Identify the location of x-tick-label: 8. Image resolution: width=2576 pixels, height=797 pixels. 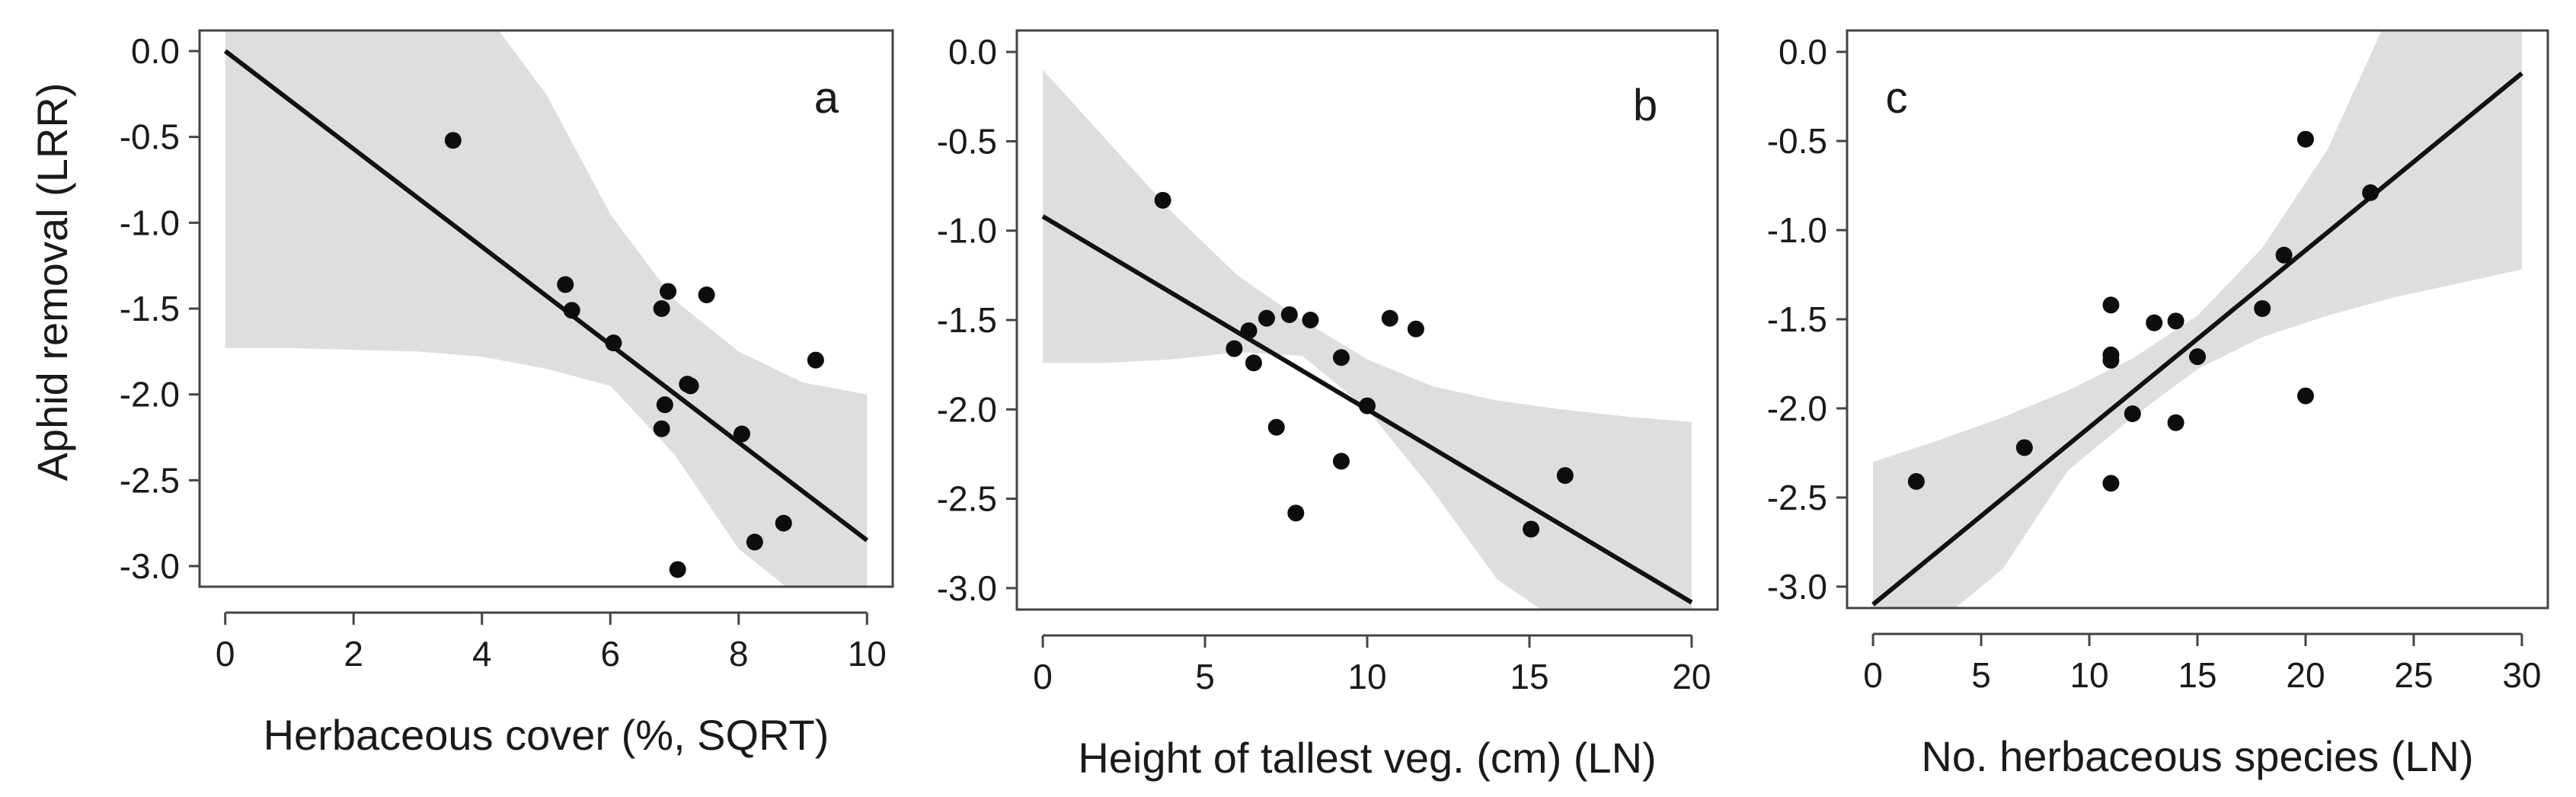
(739, 654).